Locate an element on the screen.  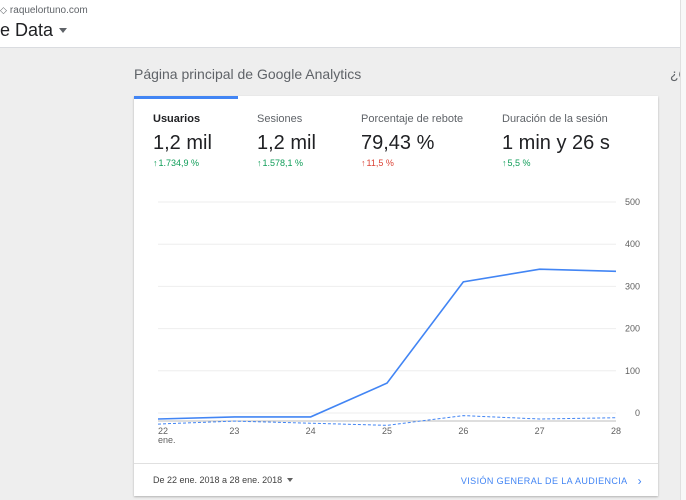
x-tick-label: 25 is located at coordinates (387, 431).